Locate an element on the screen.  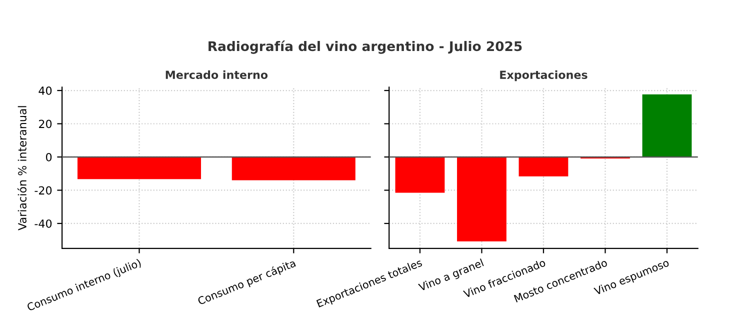
y-tick-label: -40 is located at coordinates (43, 223).